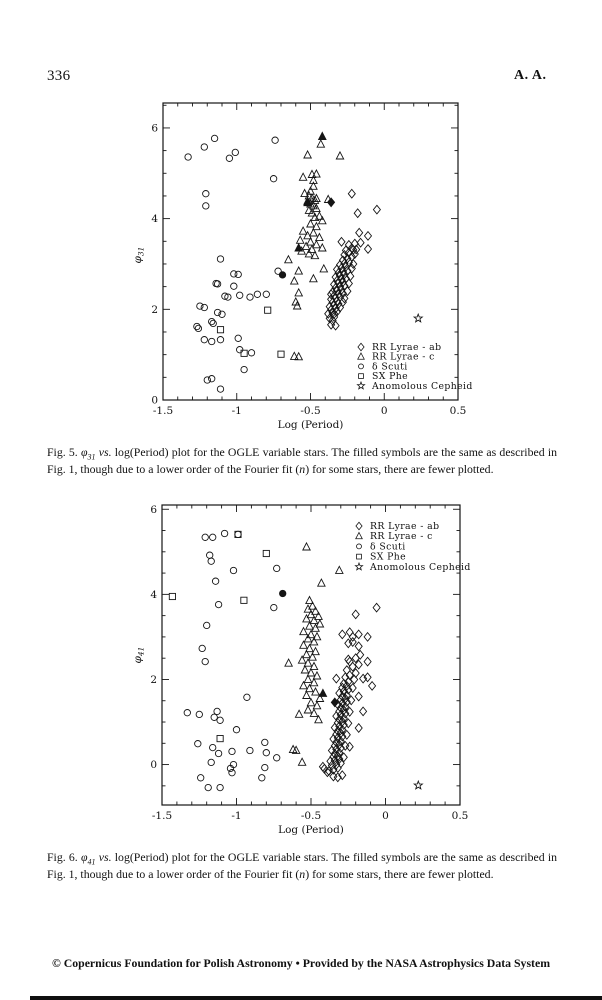 The height and width of the screenshot is (1000, 602). I want to click on x-tick-label: -1.5, so click(162, 816).